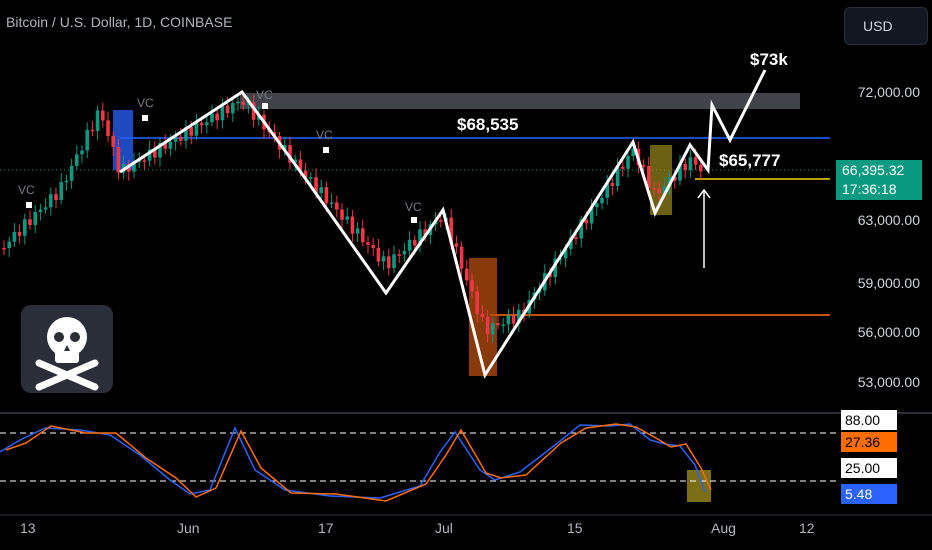 The image size is (932, 550). I want to click on time-axis-label: 13, so click(28, 528).